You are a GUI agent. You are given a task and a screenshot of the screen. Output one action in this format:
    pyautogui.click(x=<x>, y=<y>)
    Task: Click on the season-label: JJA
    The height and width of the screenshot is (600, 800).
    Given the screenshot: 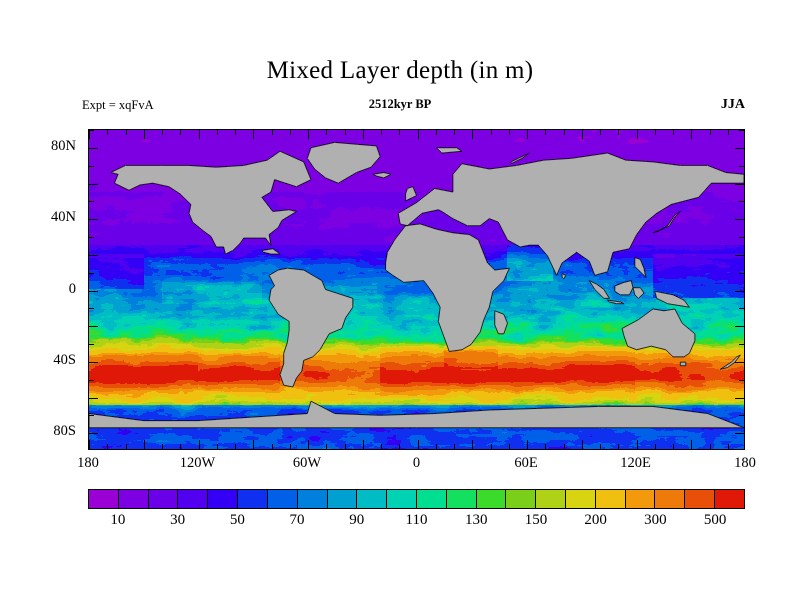 What is the action you would take?
    pyautogui.click(x=732, y=104)
    